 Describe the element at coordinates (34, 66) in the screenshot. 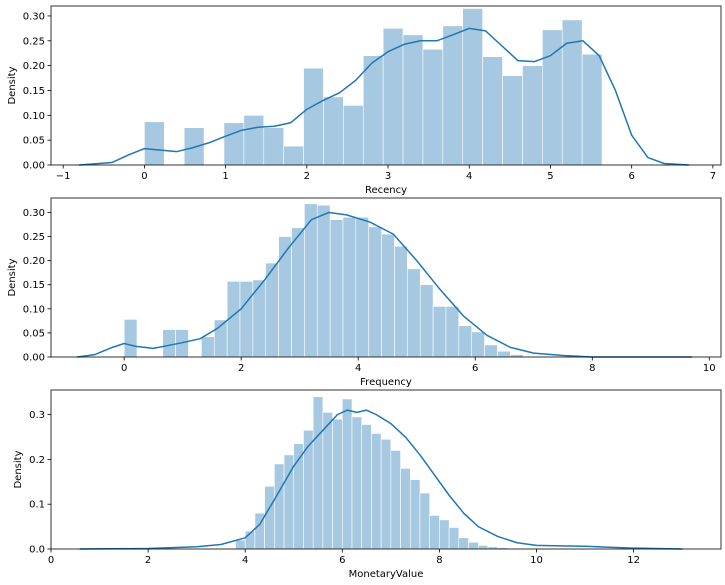

I see `y-tick-label: 0.20` at that location.